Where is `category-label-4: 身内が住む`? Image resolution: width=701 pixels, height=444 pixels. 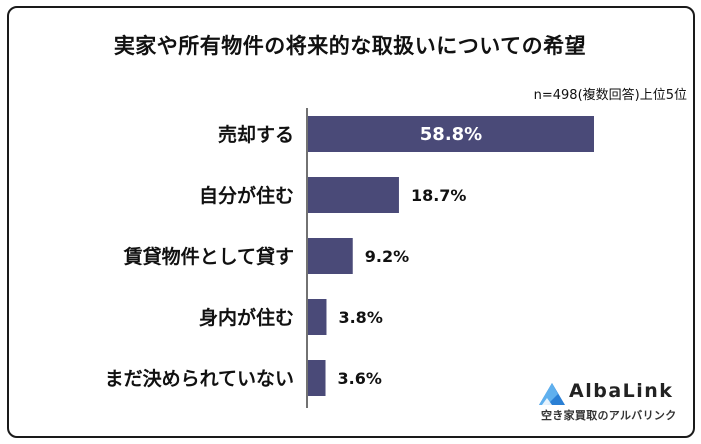
category-label-4: 身内が住む is located at coordinates (246, 317).